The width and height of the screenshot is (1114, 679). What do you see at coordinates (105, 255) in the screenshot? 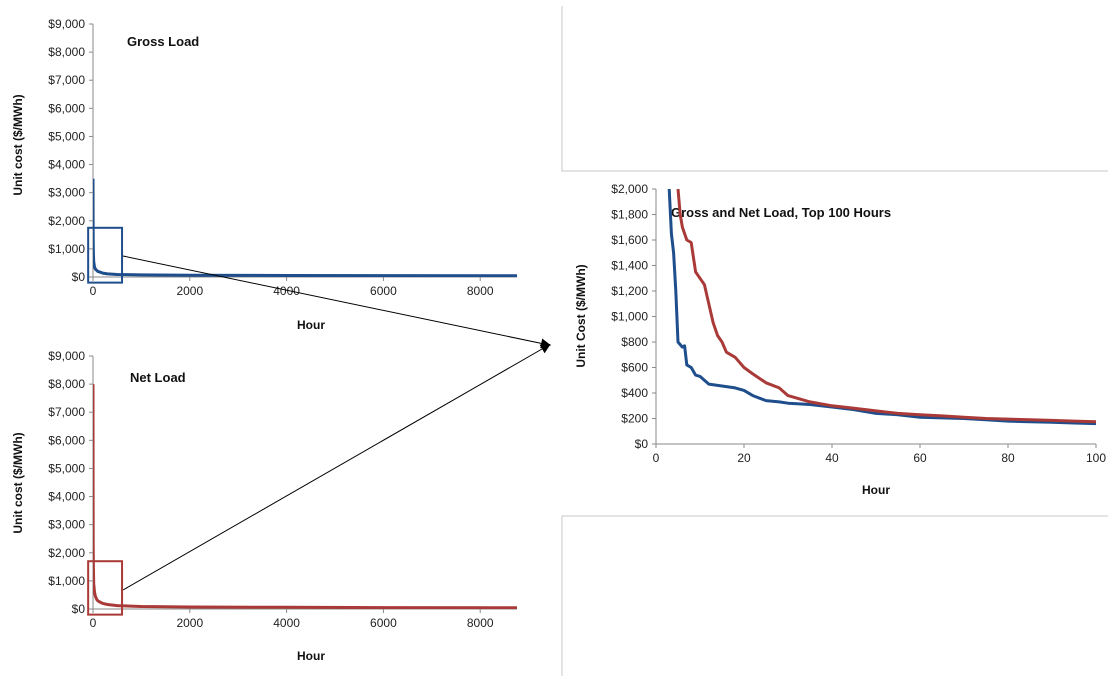
I see `gross-zoom-box` at bounding box center [105, 255].